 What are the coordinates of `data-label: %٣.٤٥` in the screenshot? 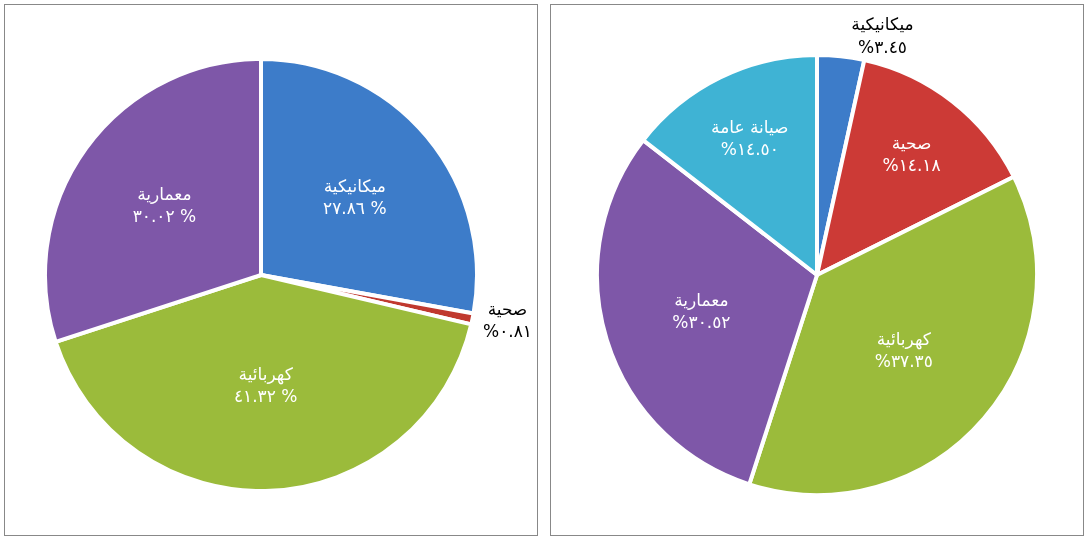 It's located at (882, 46).